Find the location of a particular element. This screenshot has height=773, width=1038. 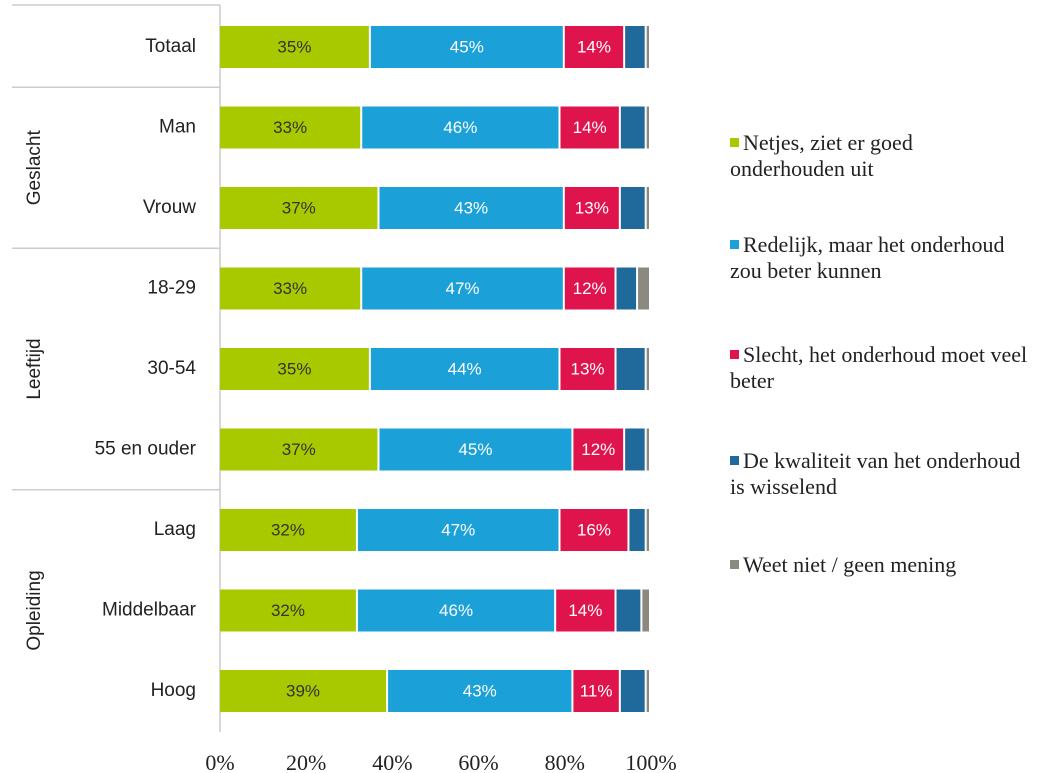

legend-label: Slecht, het onderhoud moet veel beter is located at coordinates (879, 367).